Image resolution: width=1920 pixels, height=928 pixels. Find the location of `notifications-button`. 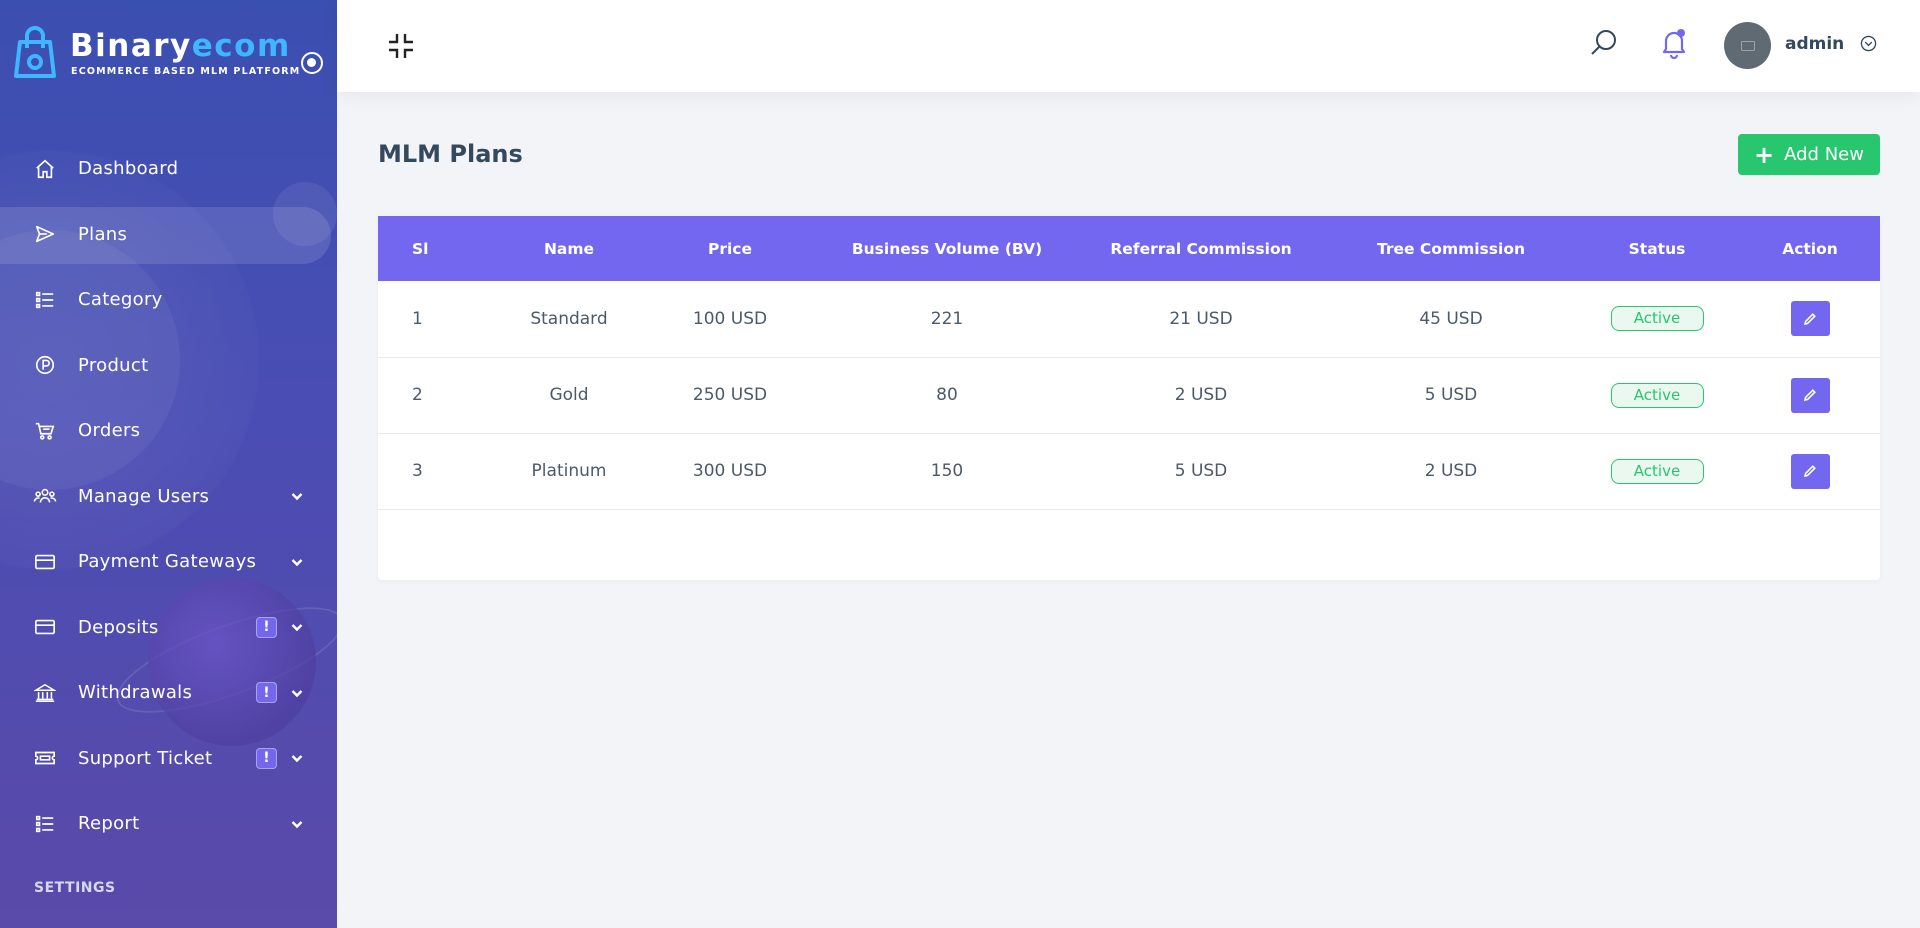

notifications-button is located at coordinates (1674, 43).